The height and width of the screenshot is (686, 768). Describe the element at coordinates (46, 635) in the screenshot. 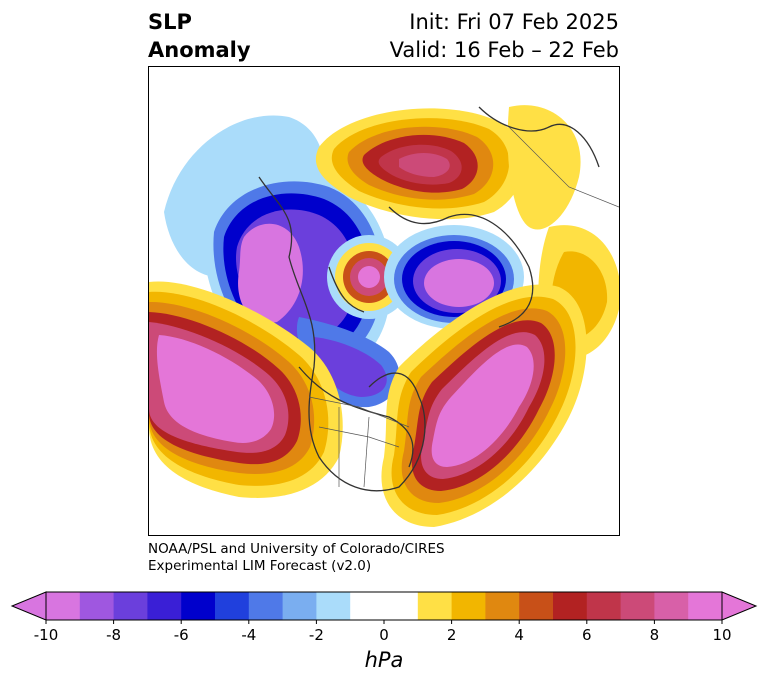

I see `colorbar-tick-label: -10` at that location.